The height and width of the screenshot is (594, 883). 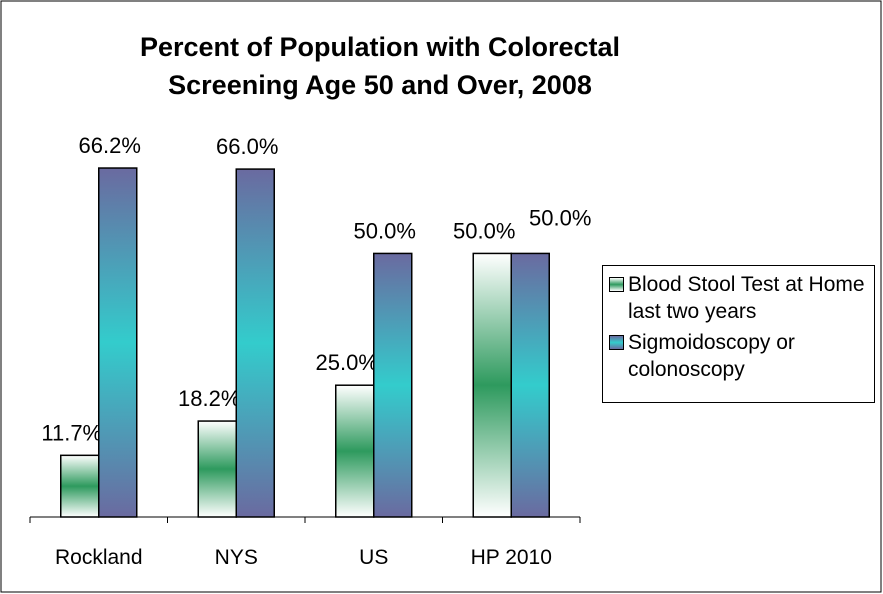 I want to click on legend-entry: Sigmoidoscopy or colonoscopy, so click(x=738, y=356).